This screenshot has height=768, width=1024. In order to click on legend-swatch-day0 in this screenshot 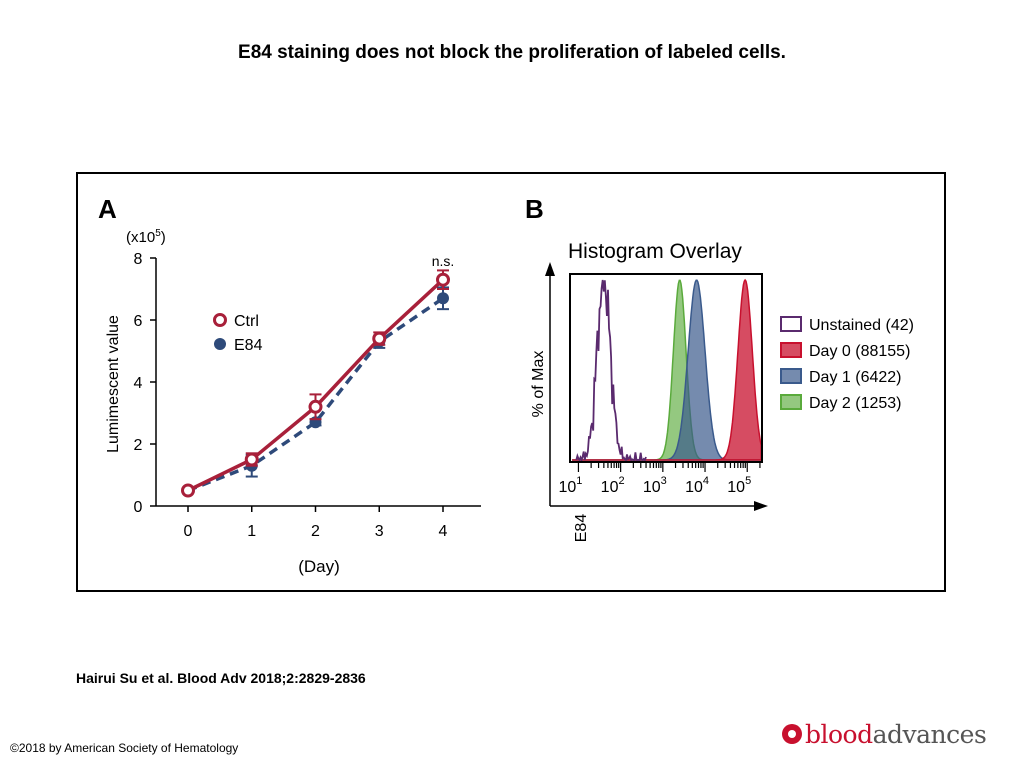, I will do `click(791, 350)`.